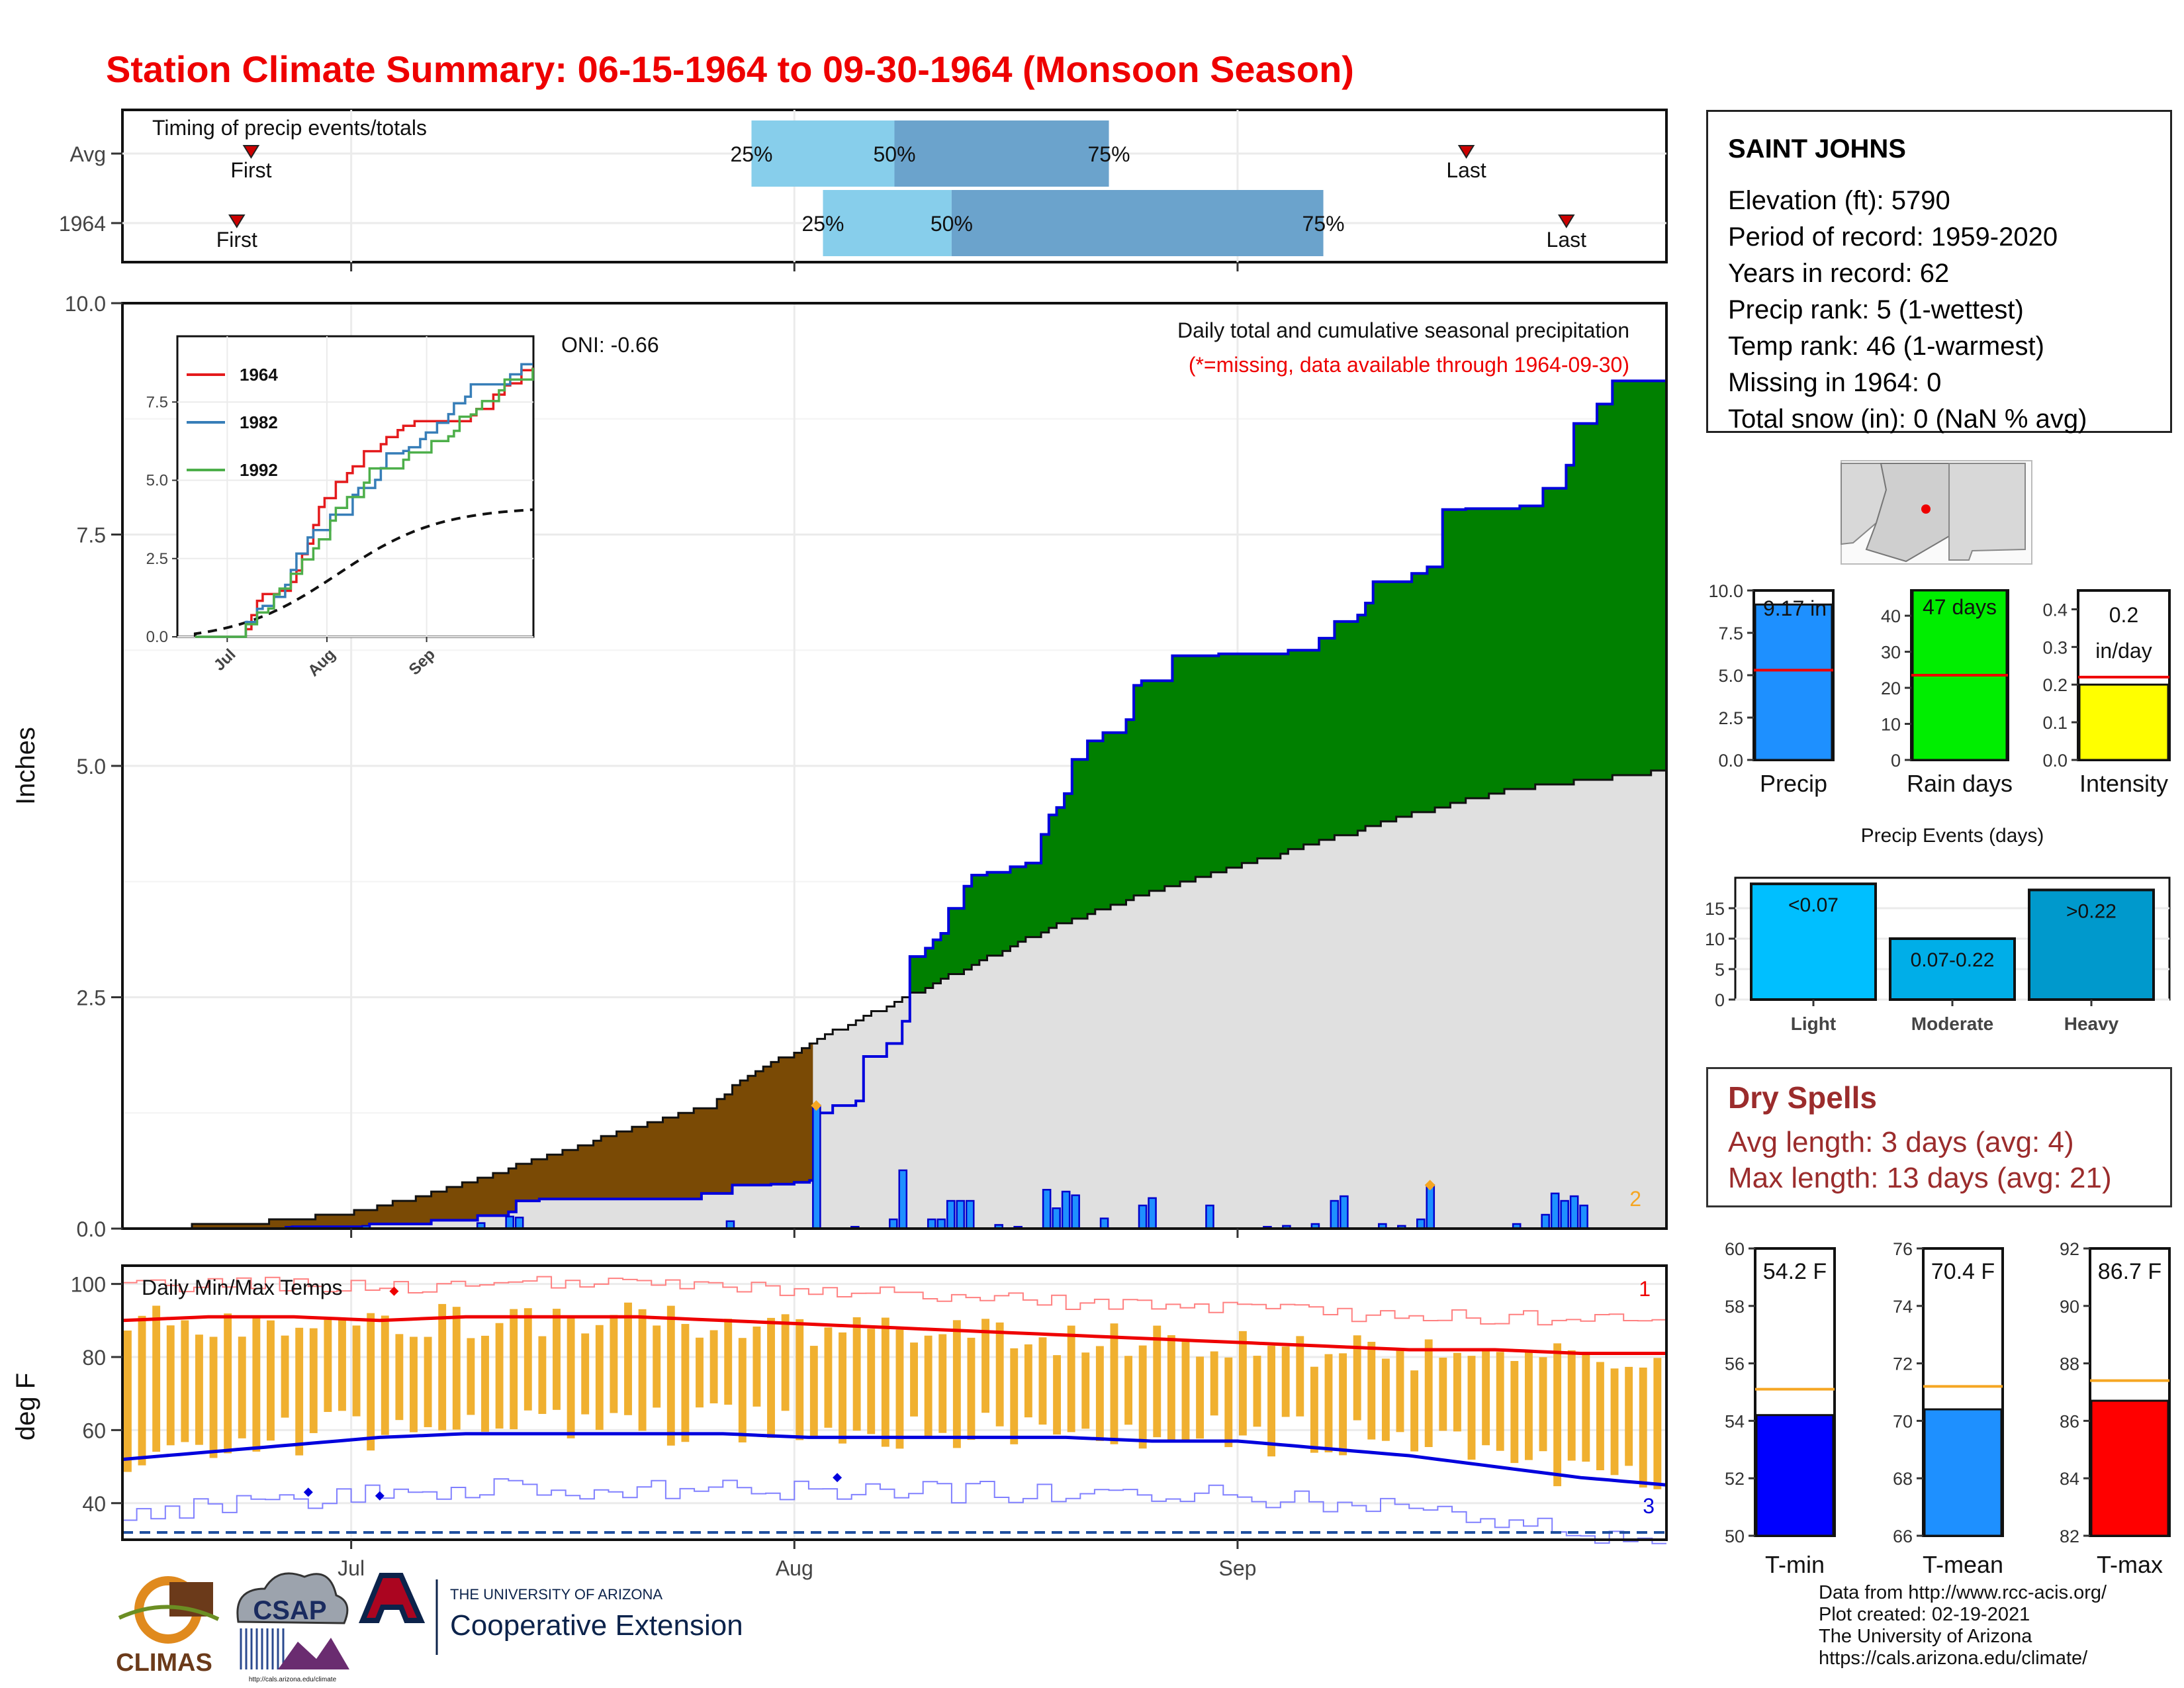  I want to click on corner-value: 2, so click(1635, 1199).